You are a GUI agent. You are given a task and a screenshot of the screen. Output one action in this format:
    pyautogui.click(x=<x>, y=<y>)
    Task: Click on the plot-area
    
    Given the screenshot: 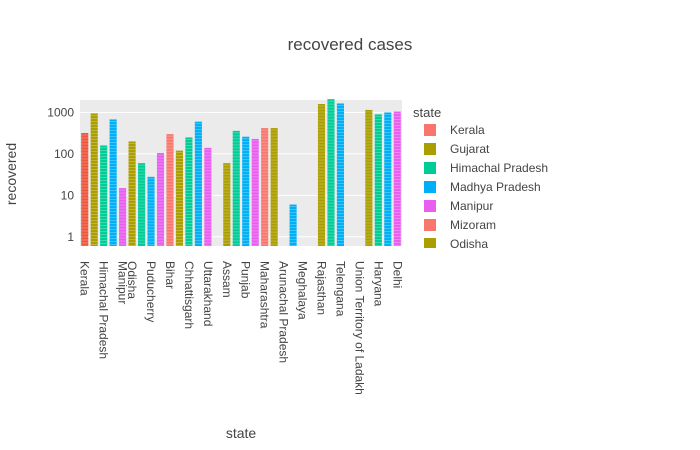 What is the action you would take?
    pyautogui.click(x=241, y=173)
    